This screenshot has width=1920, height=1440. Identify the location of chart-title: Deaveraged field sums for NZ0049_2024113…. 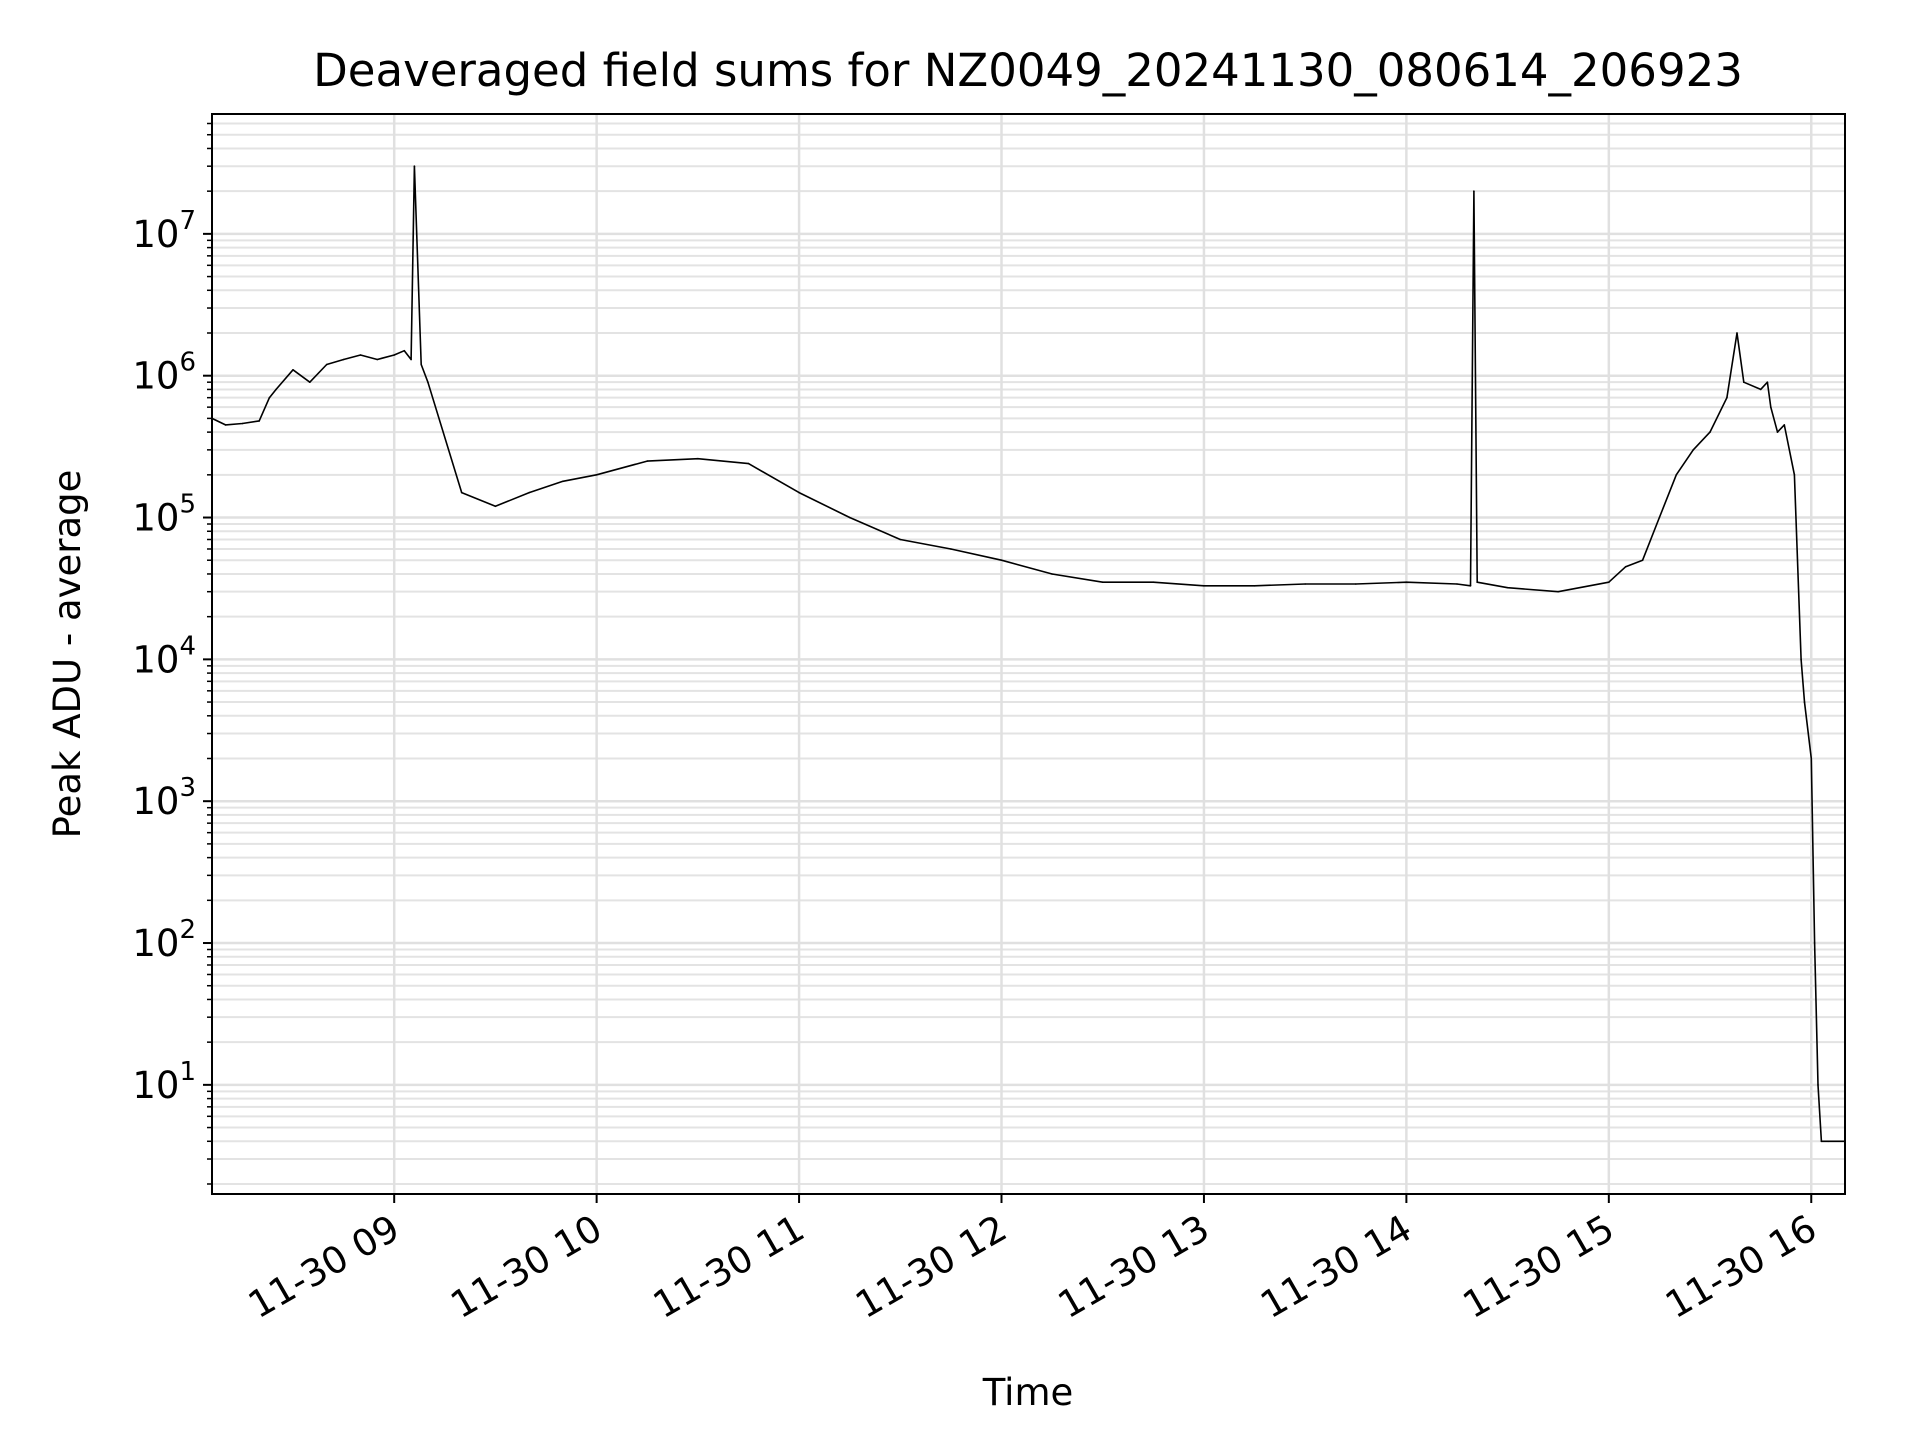
(1028, 70).